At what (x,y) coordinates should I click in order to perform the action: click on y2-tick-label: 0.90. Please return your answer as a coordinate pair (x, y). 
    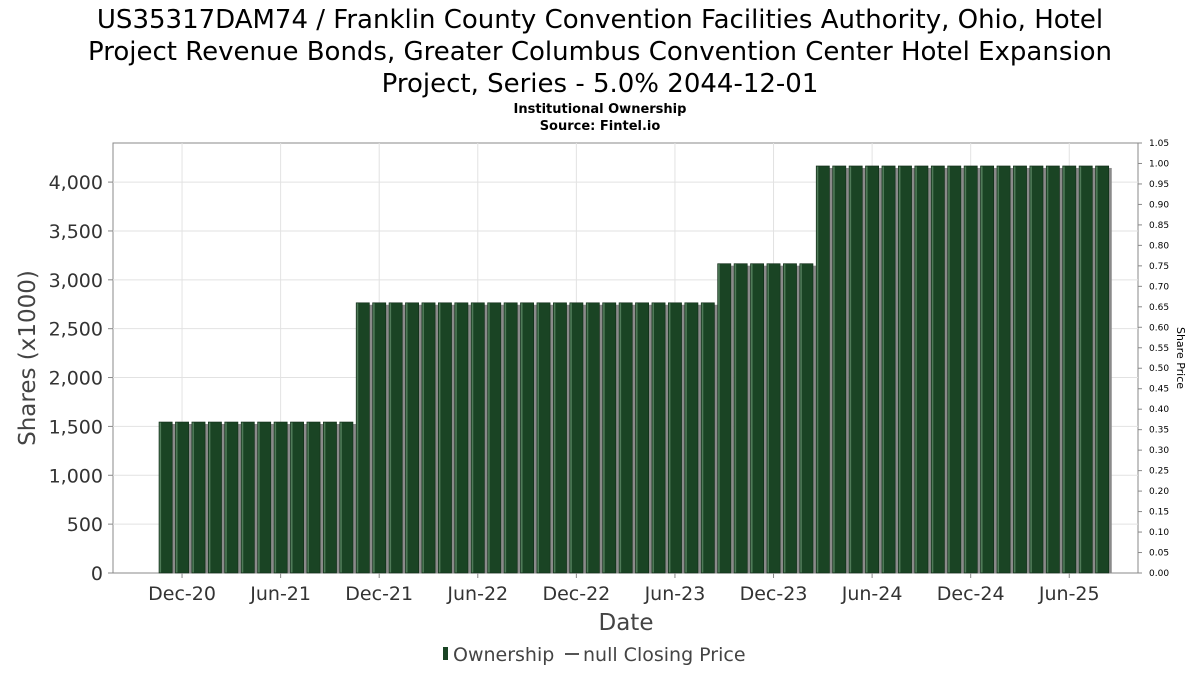
    Looking at the image, I should click on (1159, 205).